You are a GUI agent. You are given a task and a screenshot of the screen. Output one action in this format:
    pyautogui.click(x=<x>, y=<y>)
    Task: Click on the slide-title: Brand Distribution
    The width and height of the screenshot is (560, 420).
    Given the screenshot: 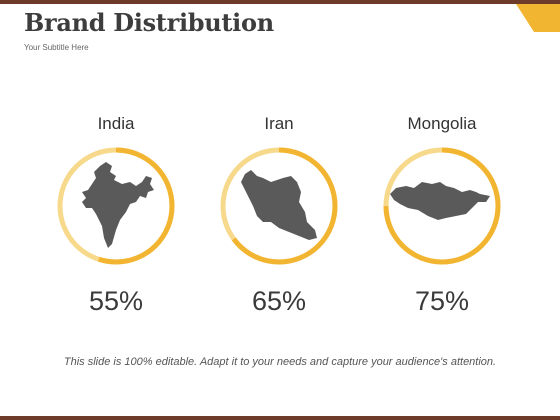 What is the action you would take?
    pyautogui.click(x=149, y=22)
    